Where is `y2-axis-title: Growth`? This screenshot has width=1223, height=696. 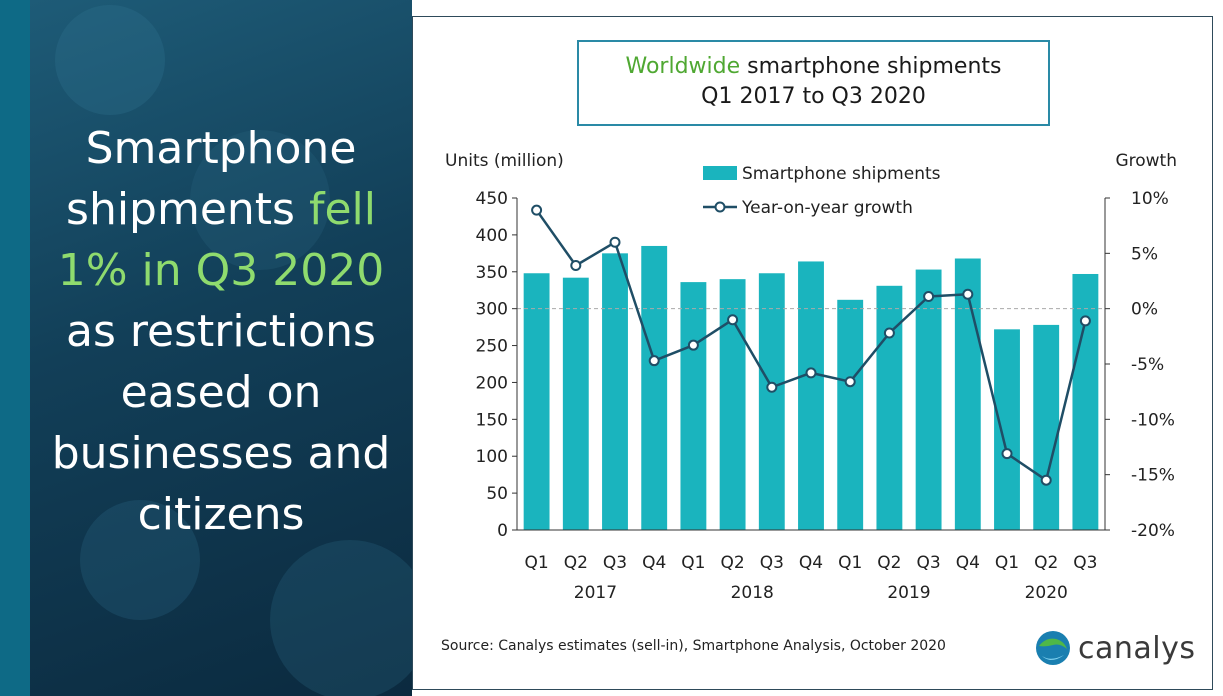
y2-axis-title: Growth is located at coordinates (1146, 161).